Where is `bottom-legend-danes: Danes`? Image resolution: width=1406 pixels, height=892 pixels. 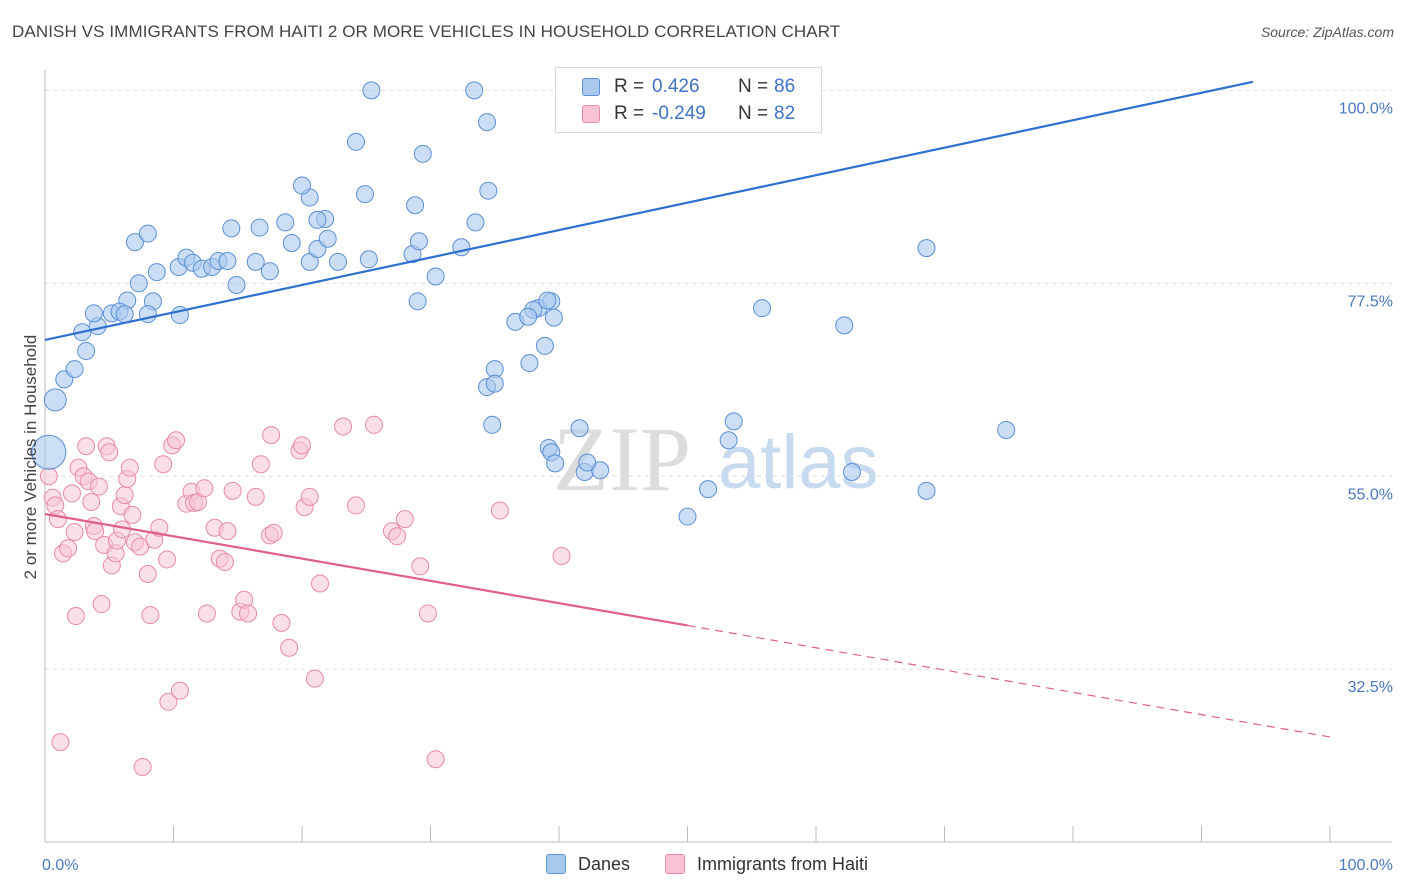 bottom-legend-danes: Danes is located at coordinates (588, 864).